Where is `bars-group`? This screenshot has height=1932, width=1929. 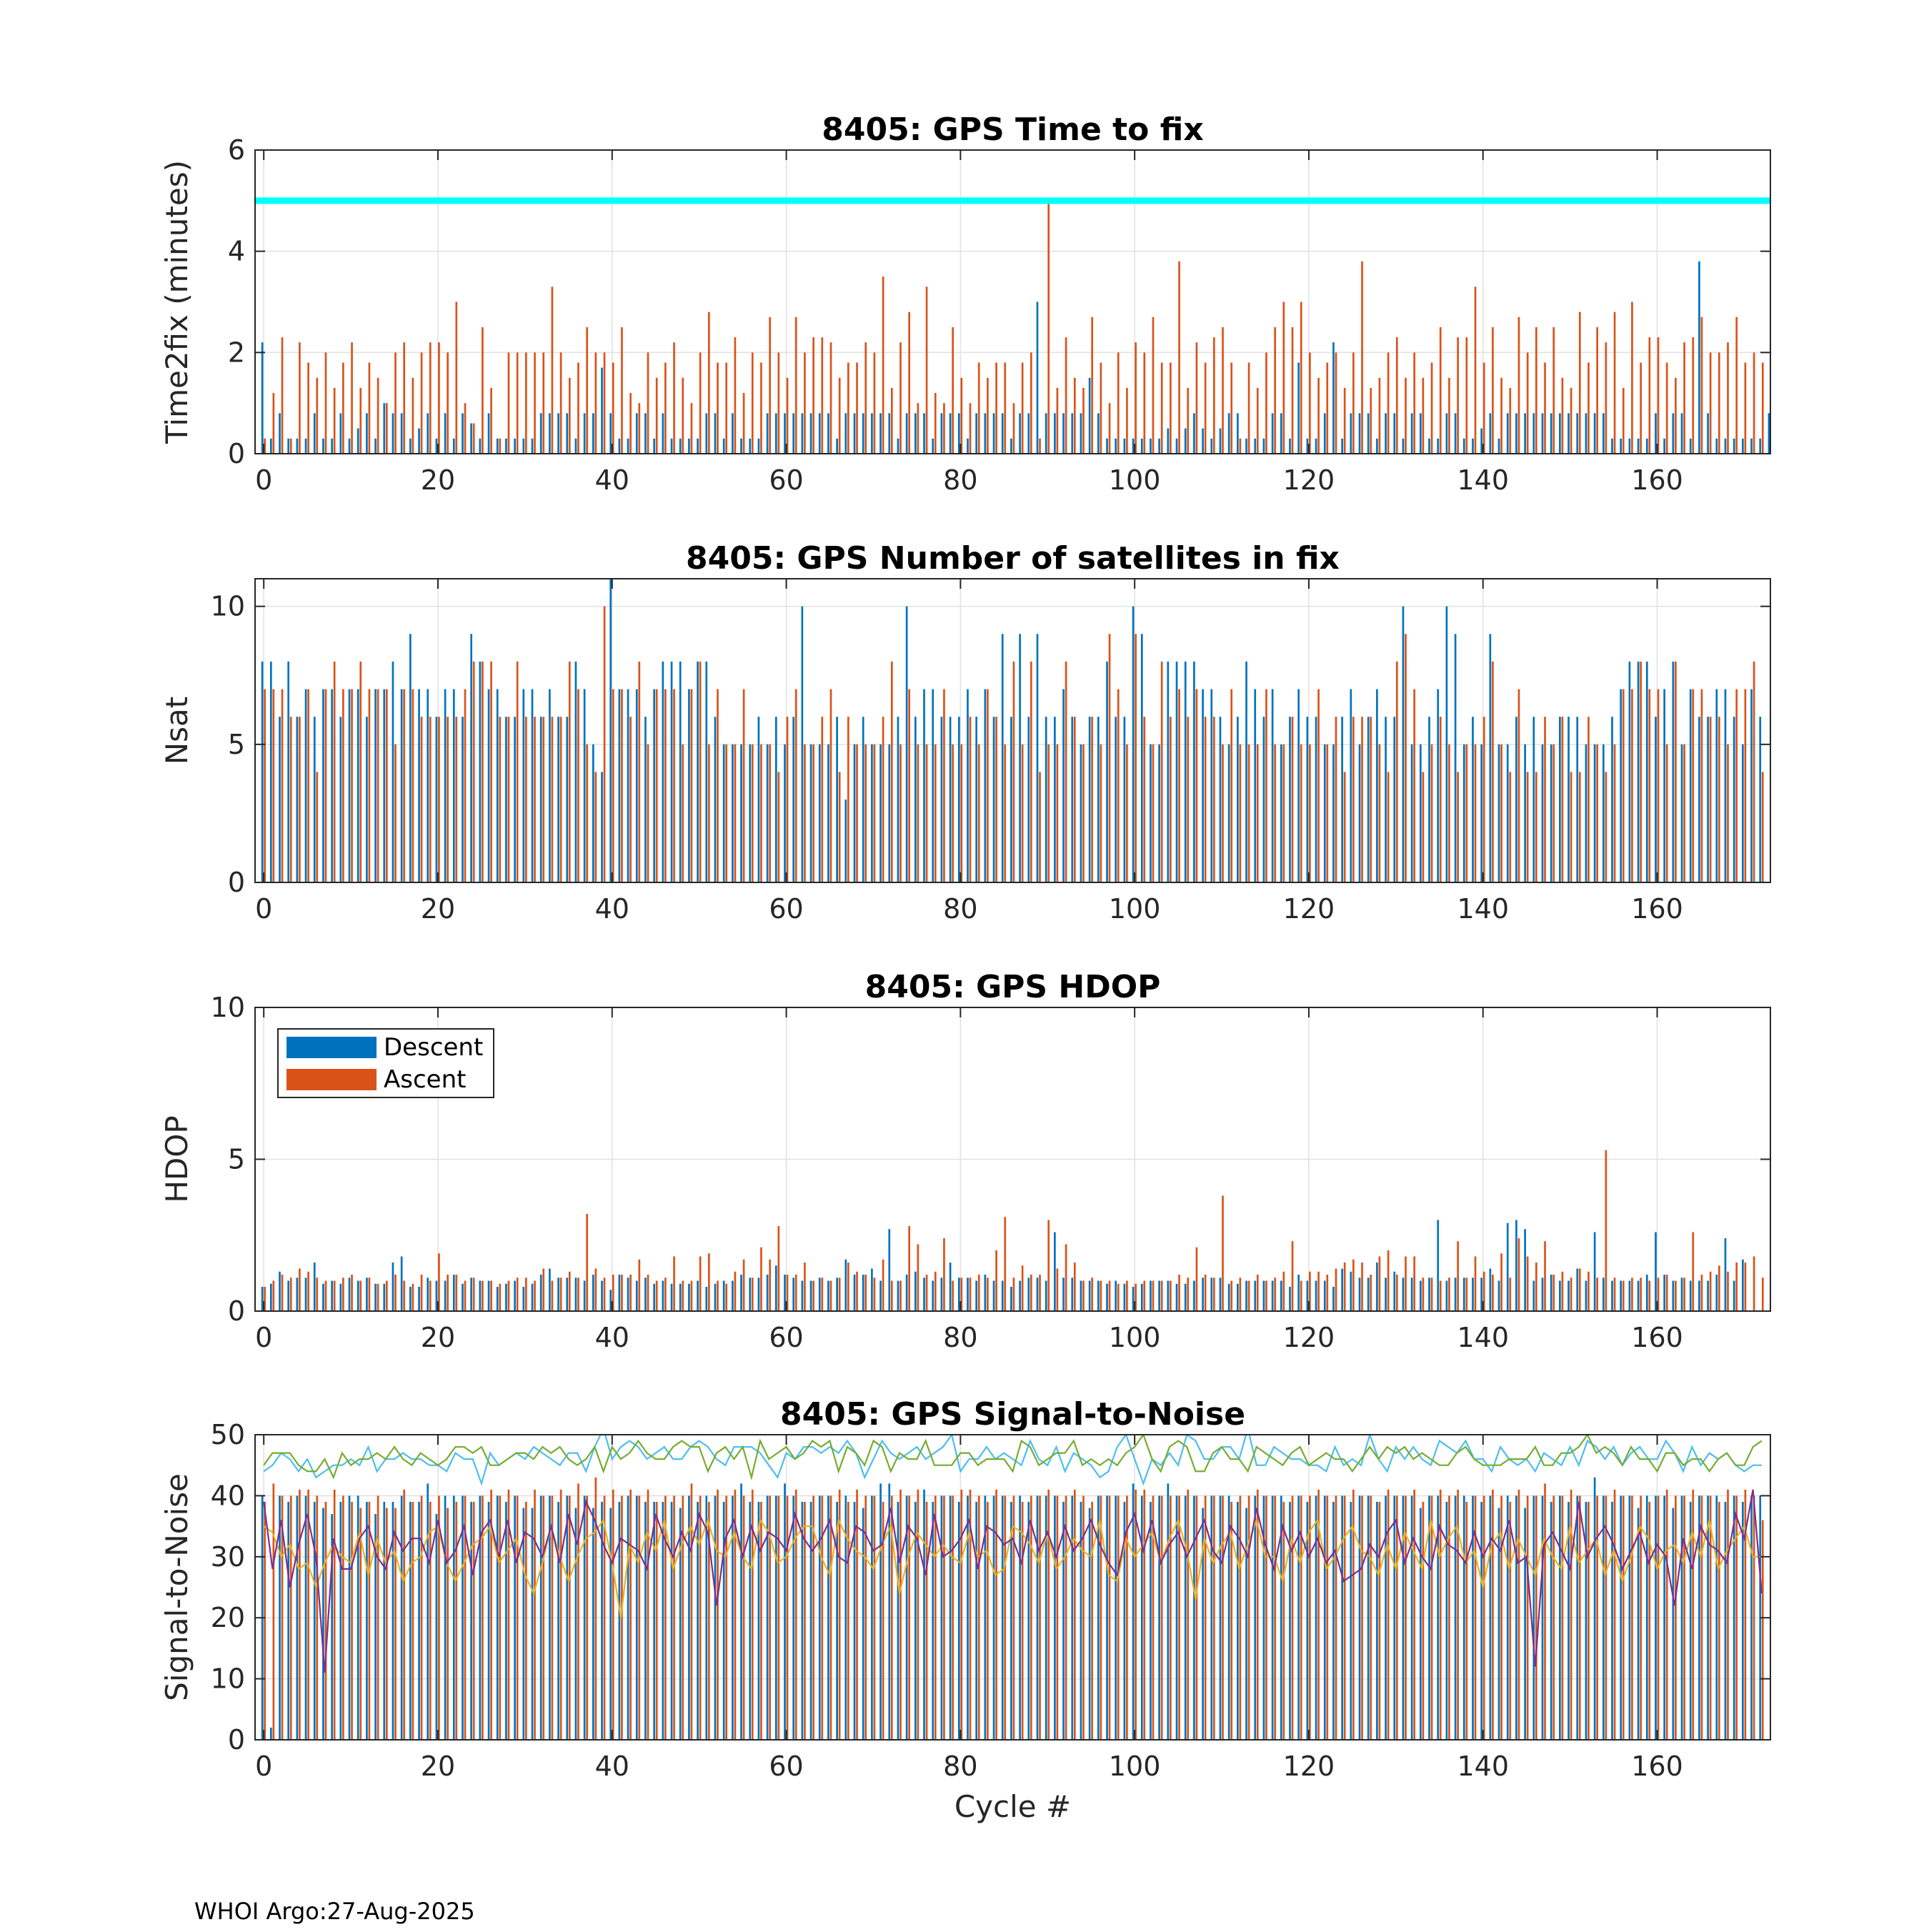 bars-group is located at coordinates (1012, 1587).